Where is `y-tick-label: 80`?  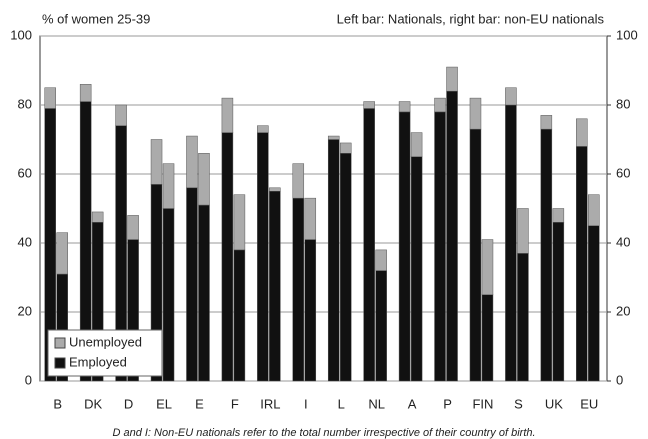
y-tick-label: 80 is located at coordinates (25, 103).